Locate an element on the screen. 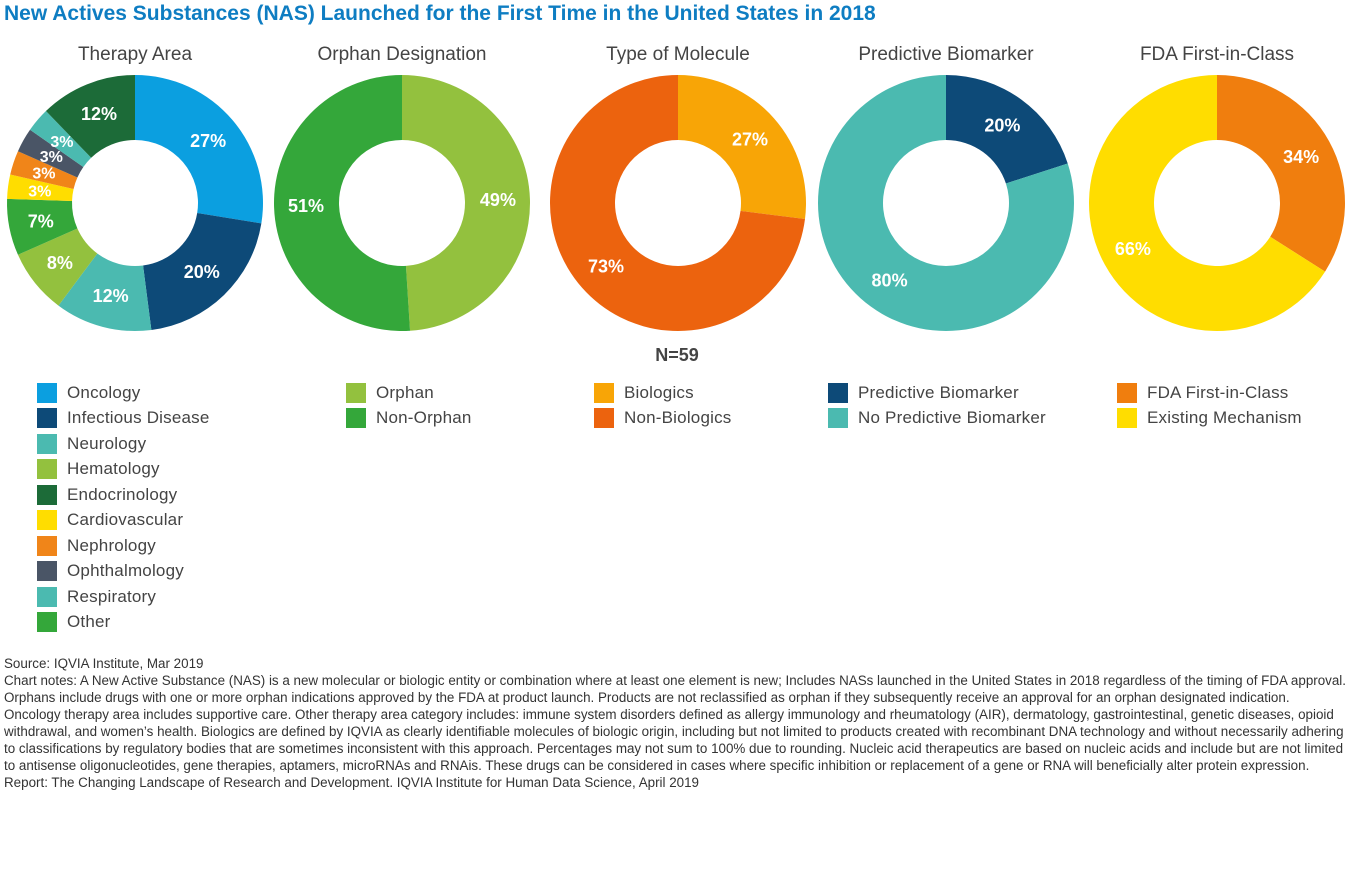 The width and height of the screenshot is (1352, 895). legend-label: Nephrology is located at coordinates (111, 545).